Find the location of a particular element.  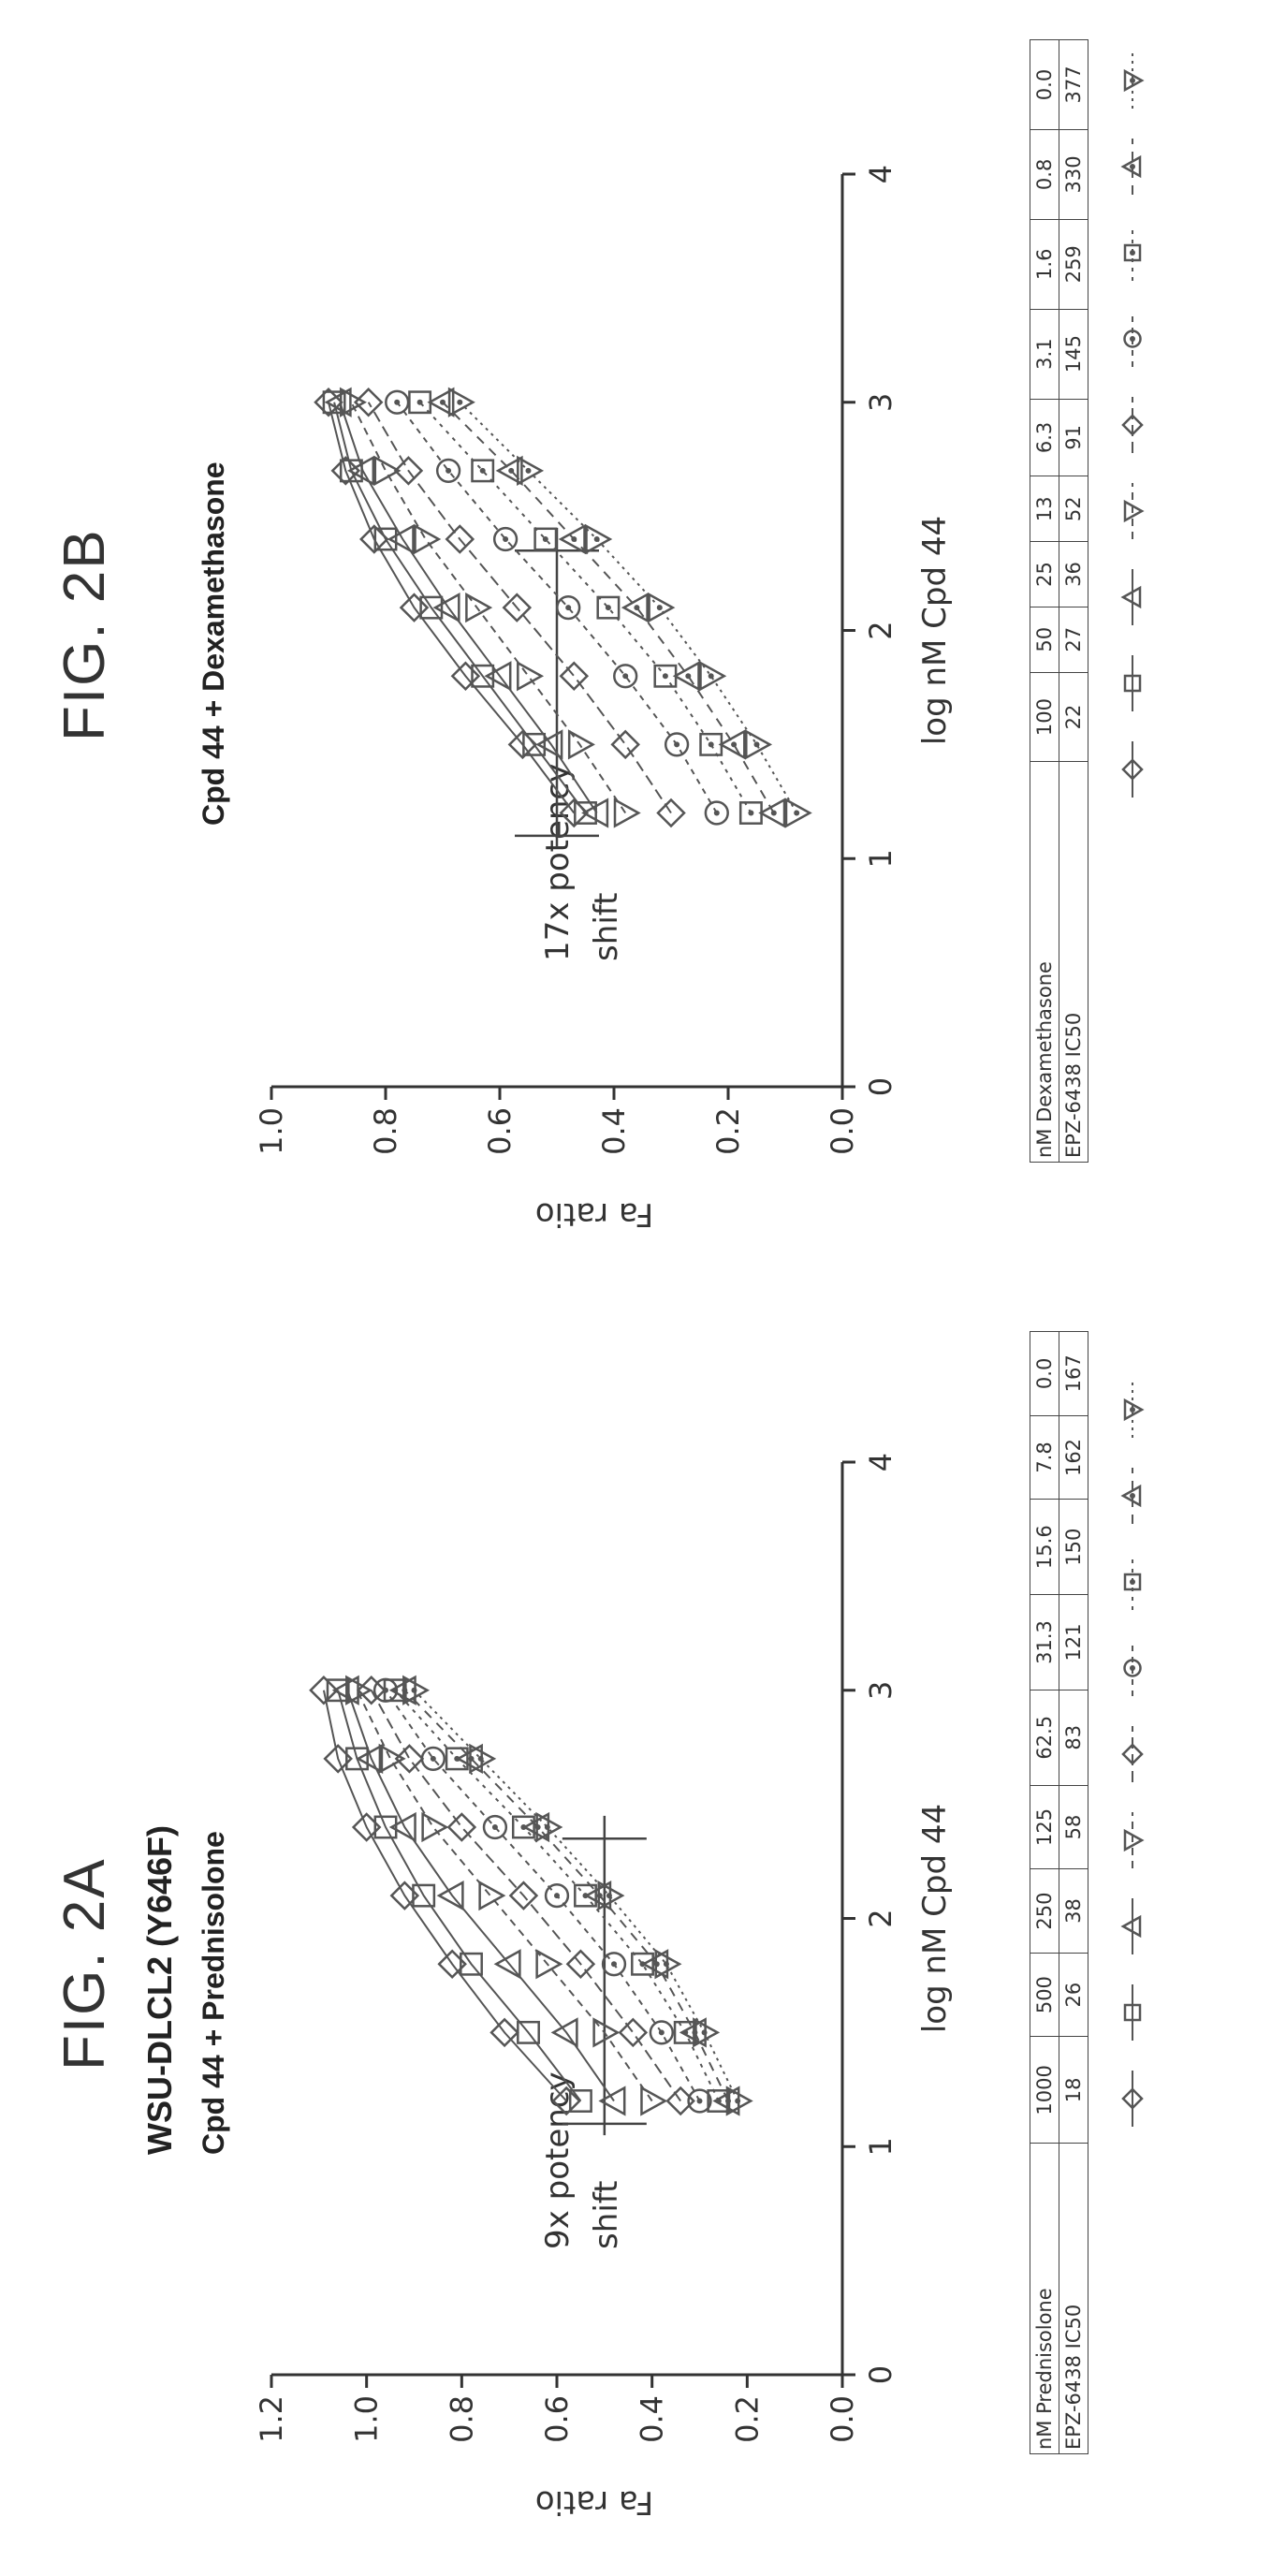

table-cell: 25 is located at coordinates (1044, 574).